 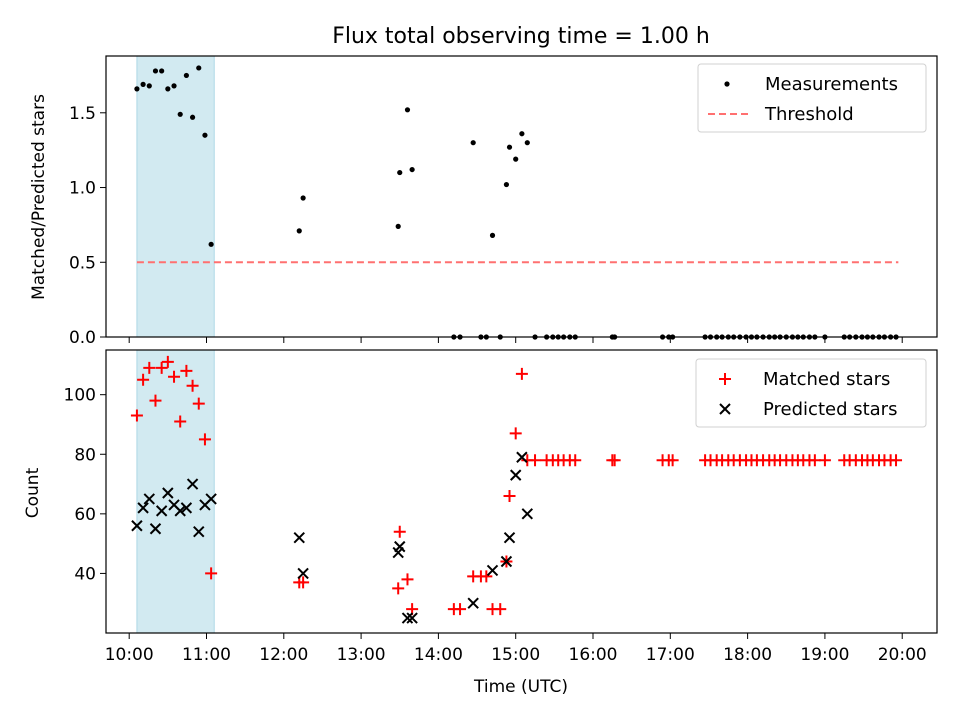 What do you see at coordinates (831, 84) in the screenshot?
I see `legend-measurements-label: Measurements` at bounding box center [831, 84].